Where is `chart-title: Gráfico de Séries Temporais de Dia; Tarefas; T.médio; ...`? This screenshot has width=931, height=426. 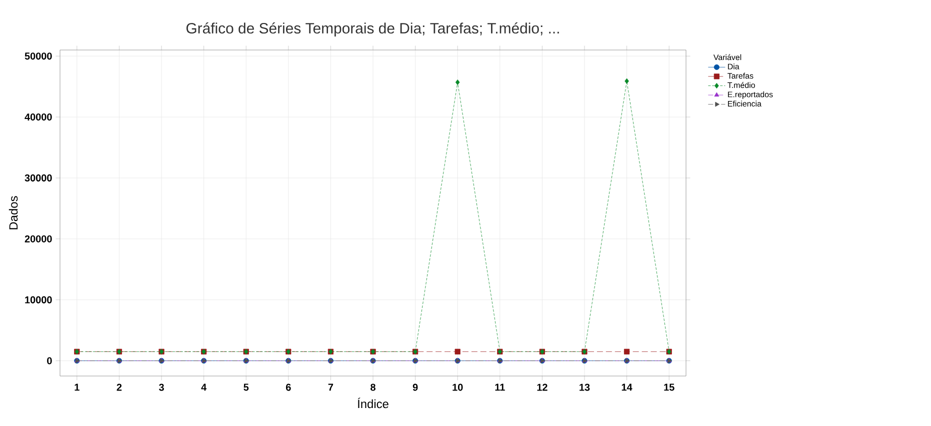
chart-title: Gráfico de Séries Temporais de Dia; Tarefas; T.médio; ... is located at coordinates (372, 29).